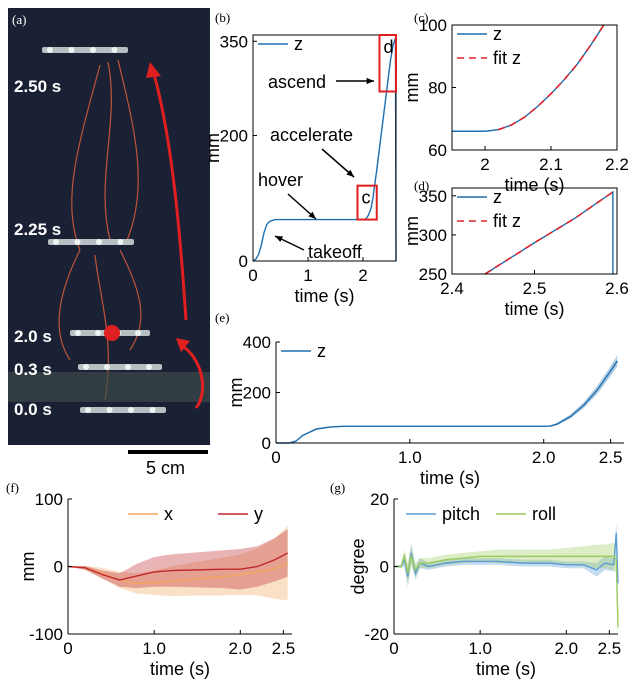 This screenshot has height=693, width=633. Describe the element at coordinates (222, 317) in the screenshot. I see `panel-label-e: (e)` at that location.